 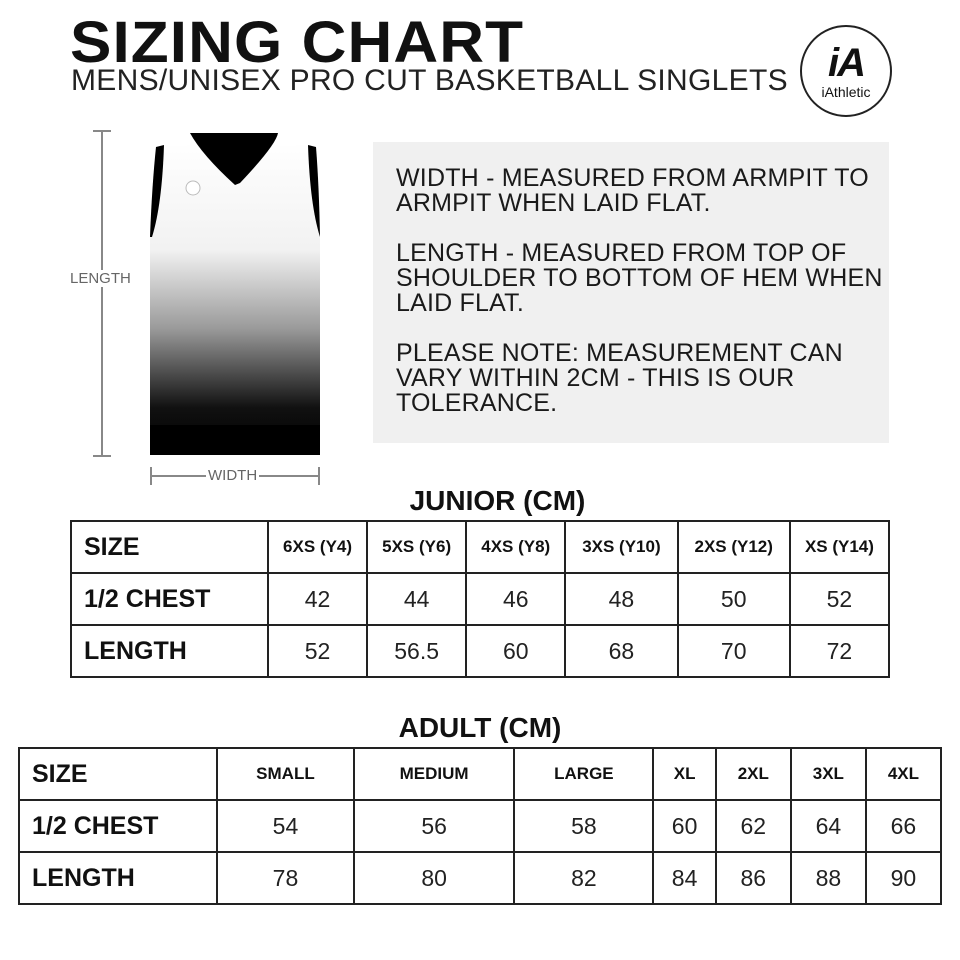 What do you see at coordinates (621, 547) in the screenshot?
I see `size-column-header: 3XS (Y10)` at bounding box center [621, 547].